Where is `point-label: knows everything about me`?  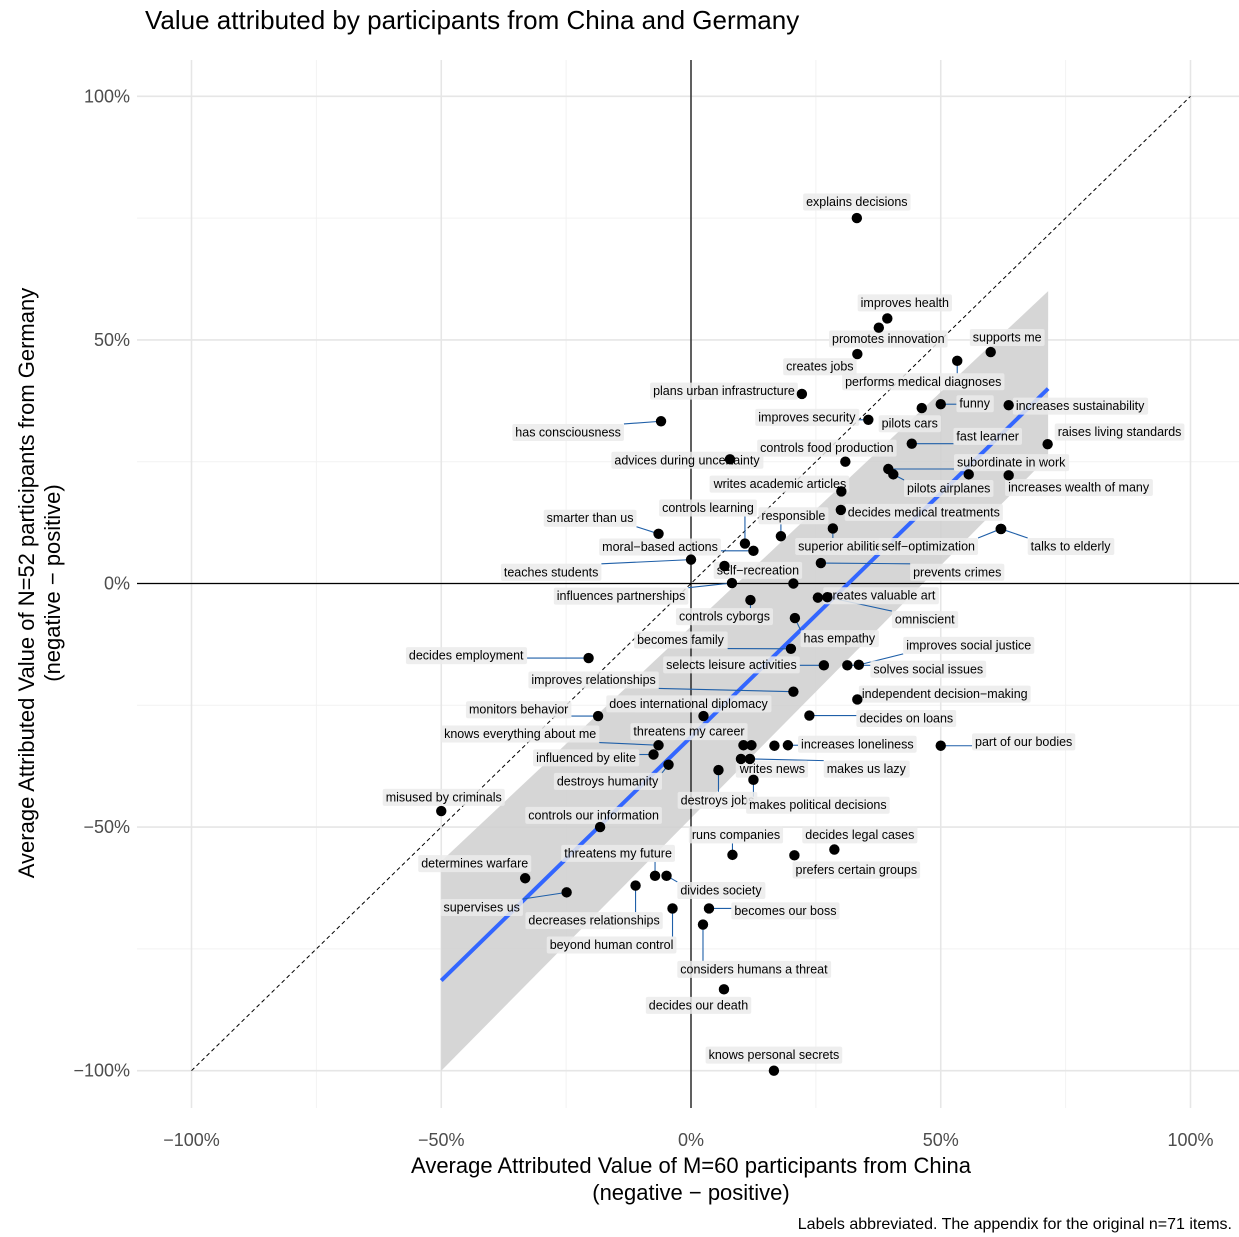
point-label: knows everything about me is located at coordinates (520, 734).